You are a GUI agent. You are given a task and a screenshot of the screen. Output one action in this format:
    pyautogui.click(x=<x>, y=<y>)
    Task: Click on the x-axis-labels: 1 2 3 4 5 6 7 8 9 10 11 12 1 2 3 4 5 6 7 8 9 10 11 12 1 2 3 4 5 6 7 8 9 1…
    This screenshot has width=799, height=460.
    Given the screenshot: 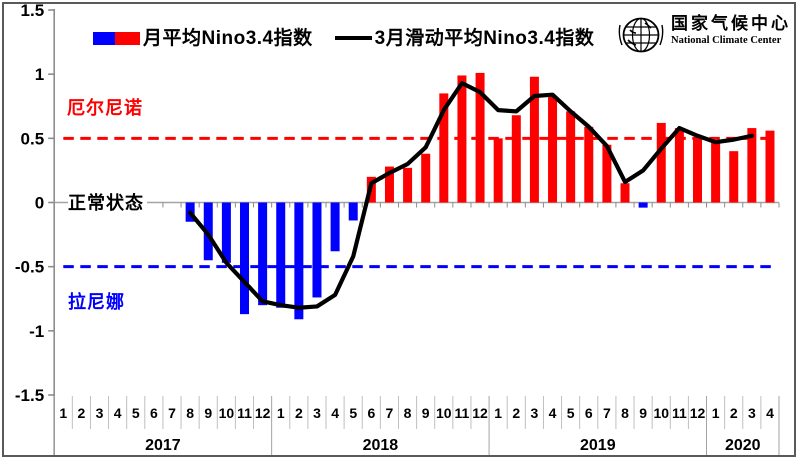 What is the action you would take?
    pyautogui.click(x=416, y=426)
    